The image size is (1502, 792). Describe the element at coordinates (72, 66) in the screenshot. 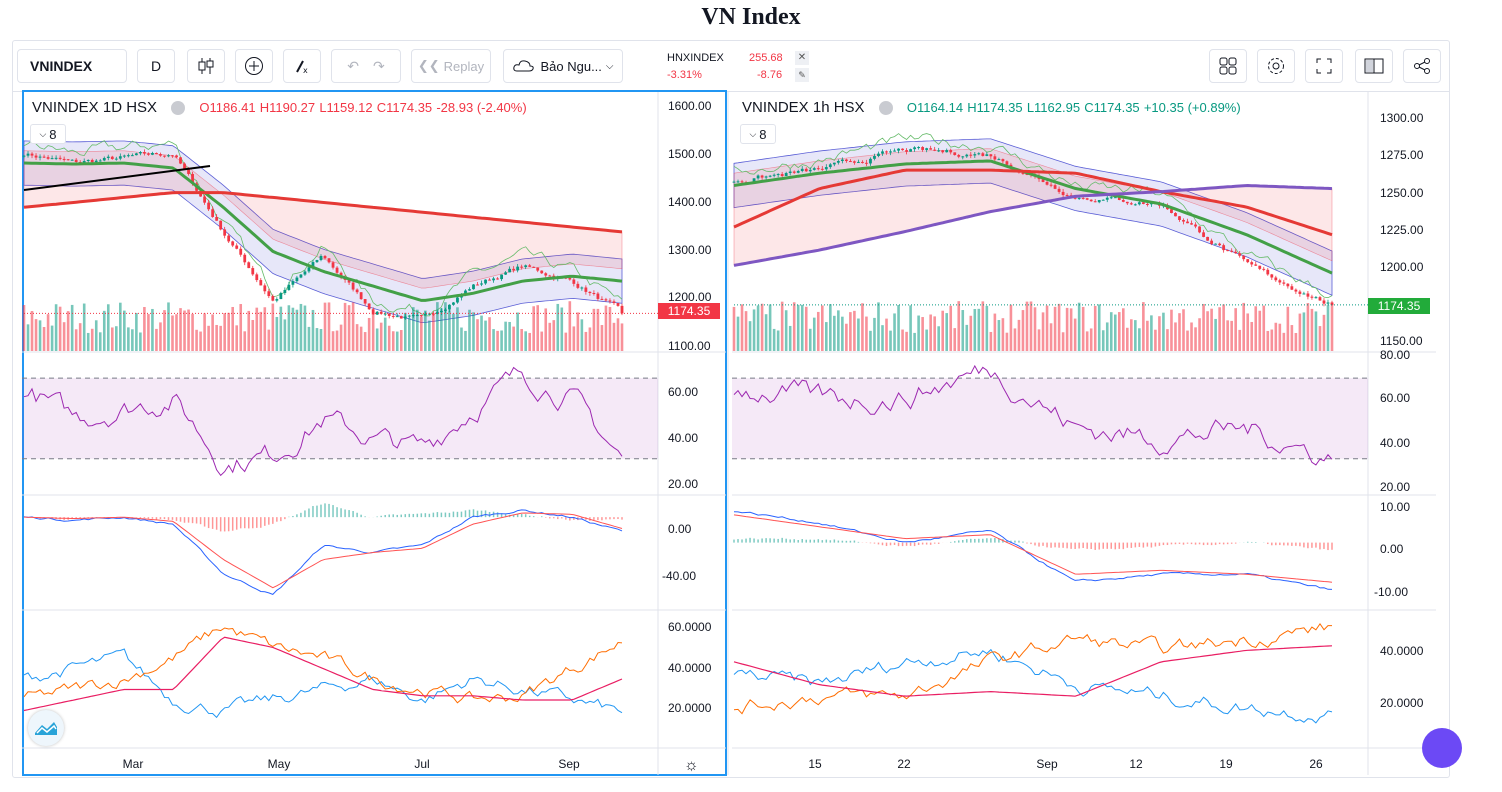

I see `symbol-search-button: VNINDEX` at that location.